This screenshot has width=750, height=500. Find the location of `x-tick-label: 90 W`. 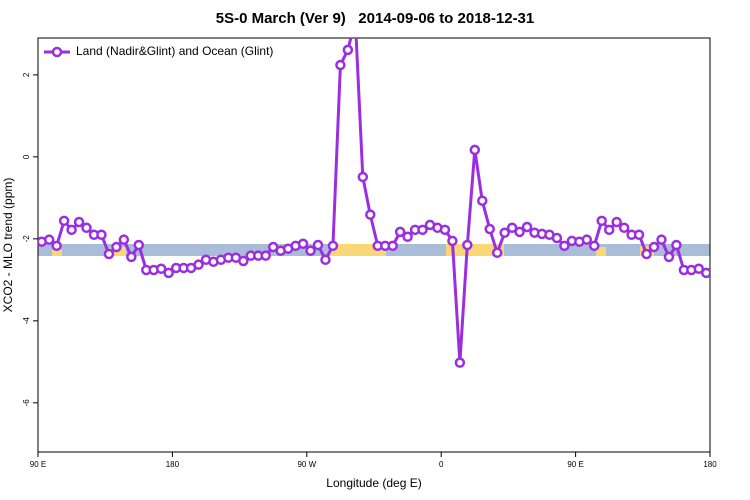

x-tick-label: 90 W is located at coordinates (306, 464).